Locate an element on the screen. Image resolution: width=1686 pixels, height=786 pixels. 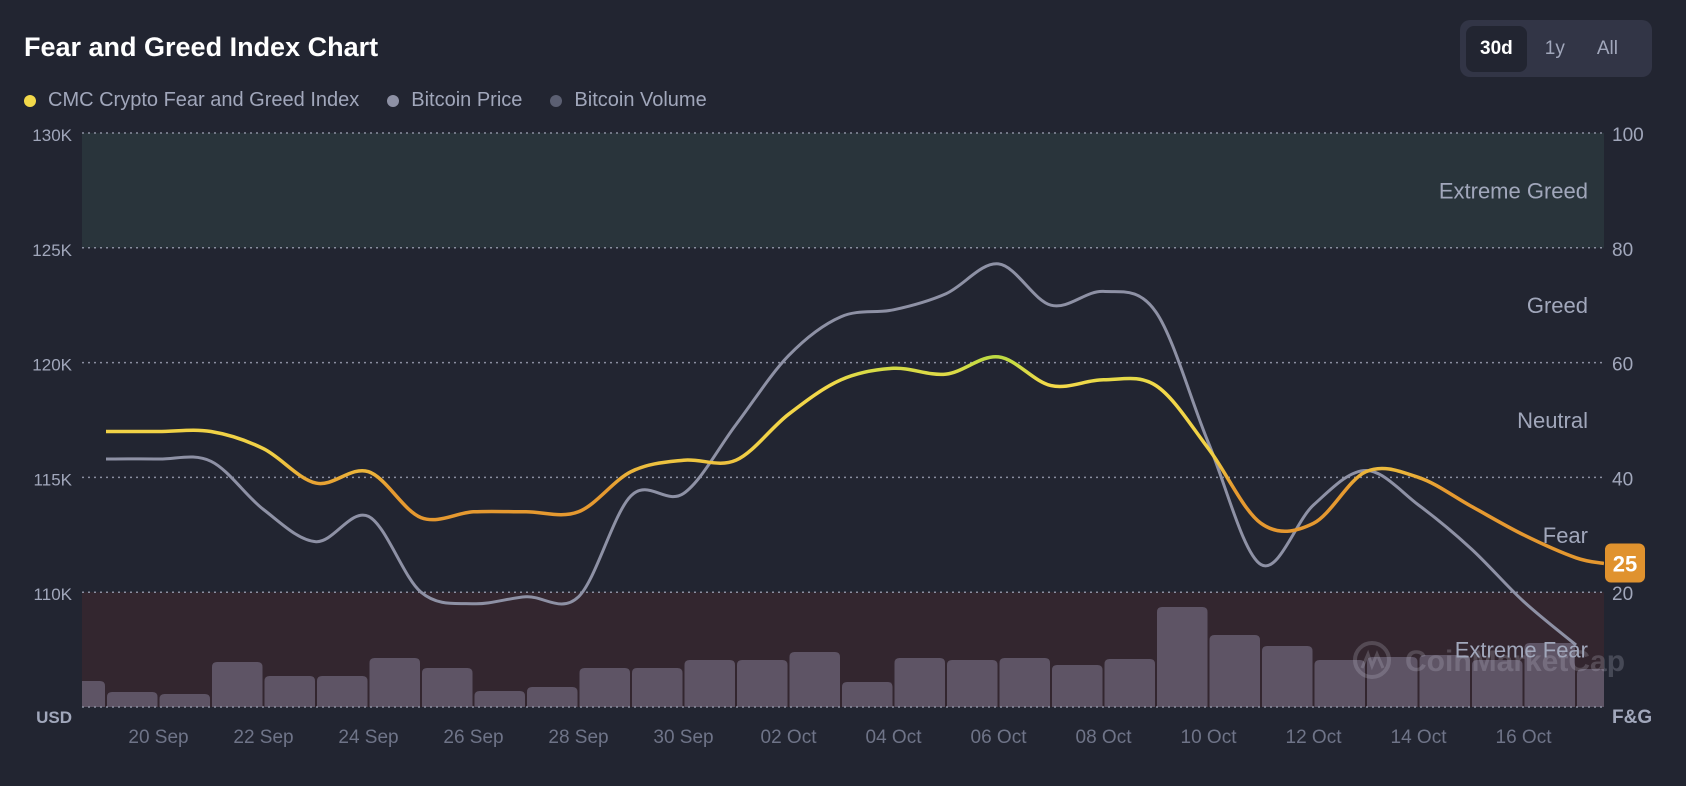
right-axis-tick: 100 is located at coordinates (1628, 135).